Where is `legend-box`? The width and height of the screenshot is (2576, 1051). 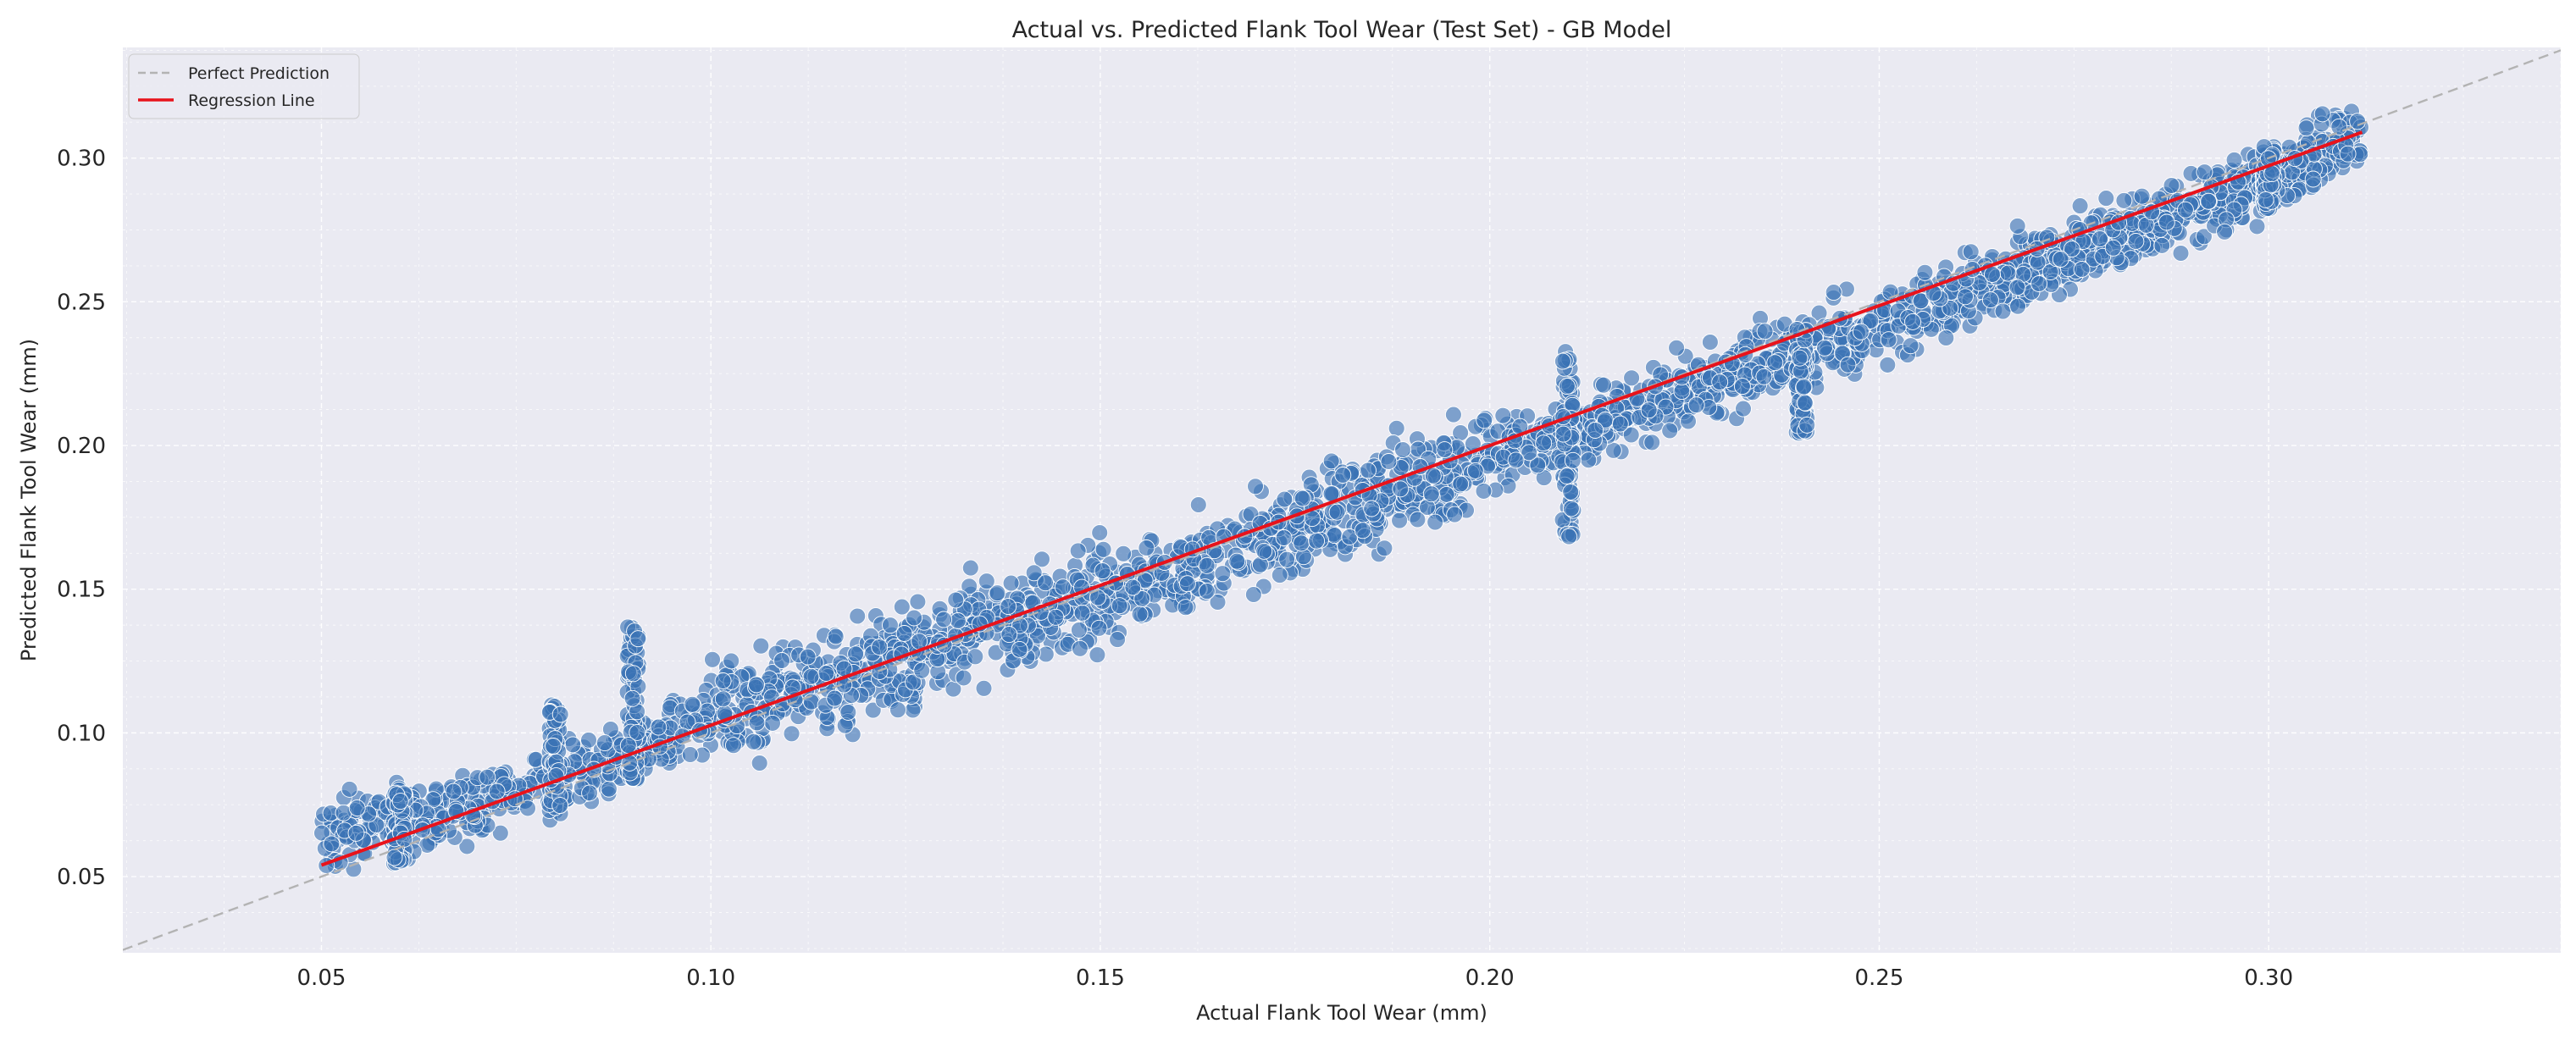
legend-box is located at coordinates (244, 86).